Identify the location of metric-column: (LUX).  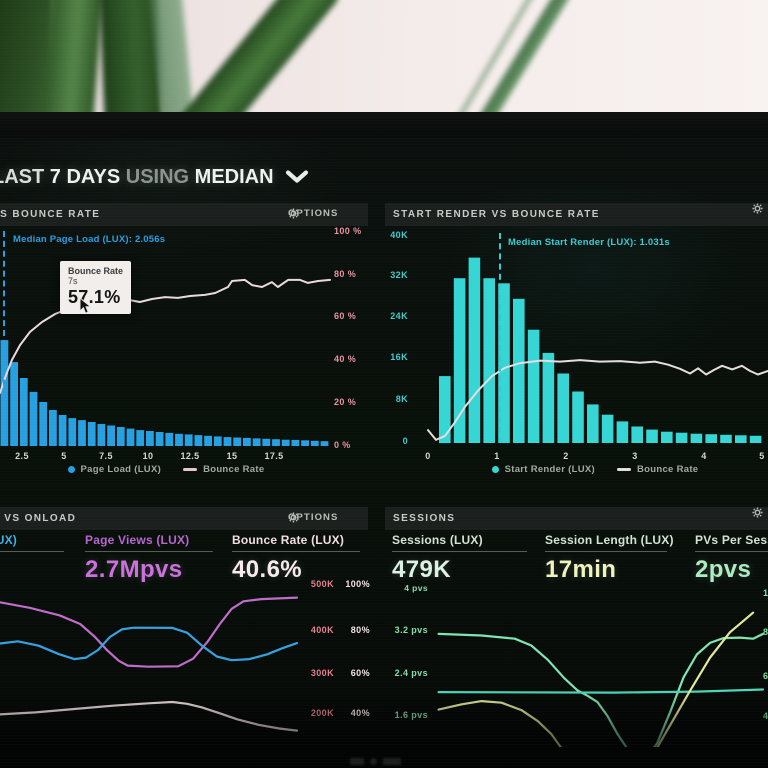
(32, 542).